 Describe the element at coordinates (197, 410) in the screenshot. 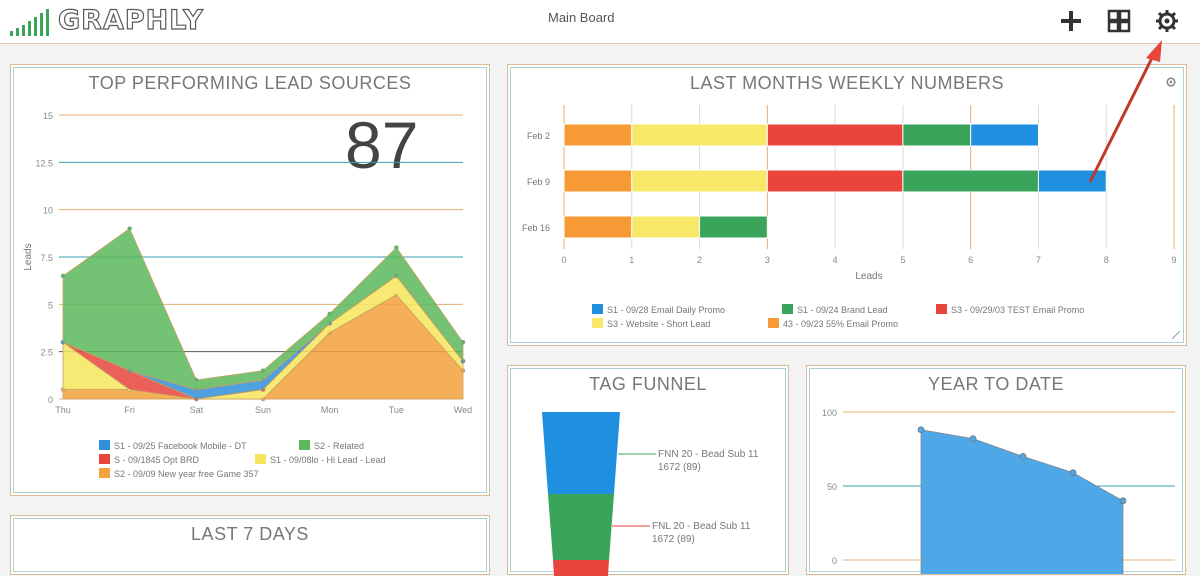

I see `x-tick-label: Sat` at that location.